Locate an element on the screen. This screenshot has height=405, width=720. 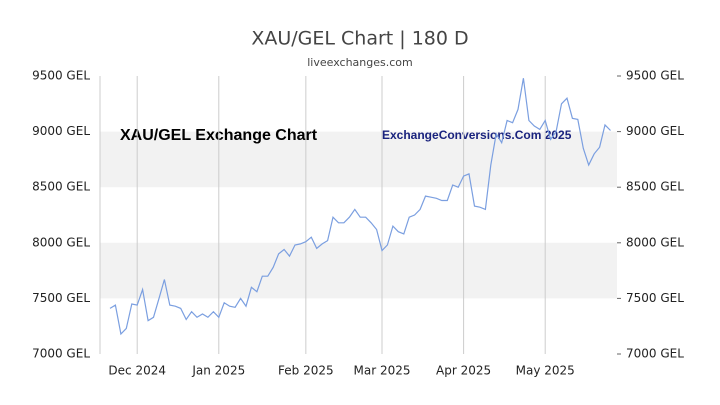
x-tick-label: Mar 2025 is located at coordinates (382, 371).